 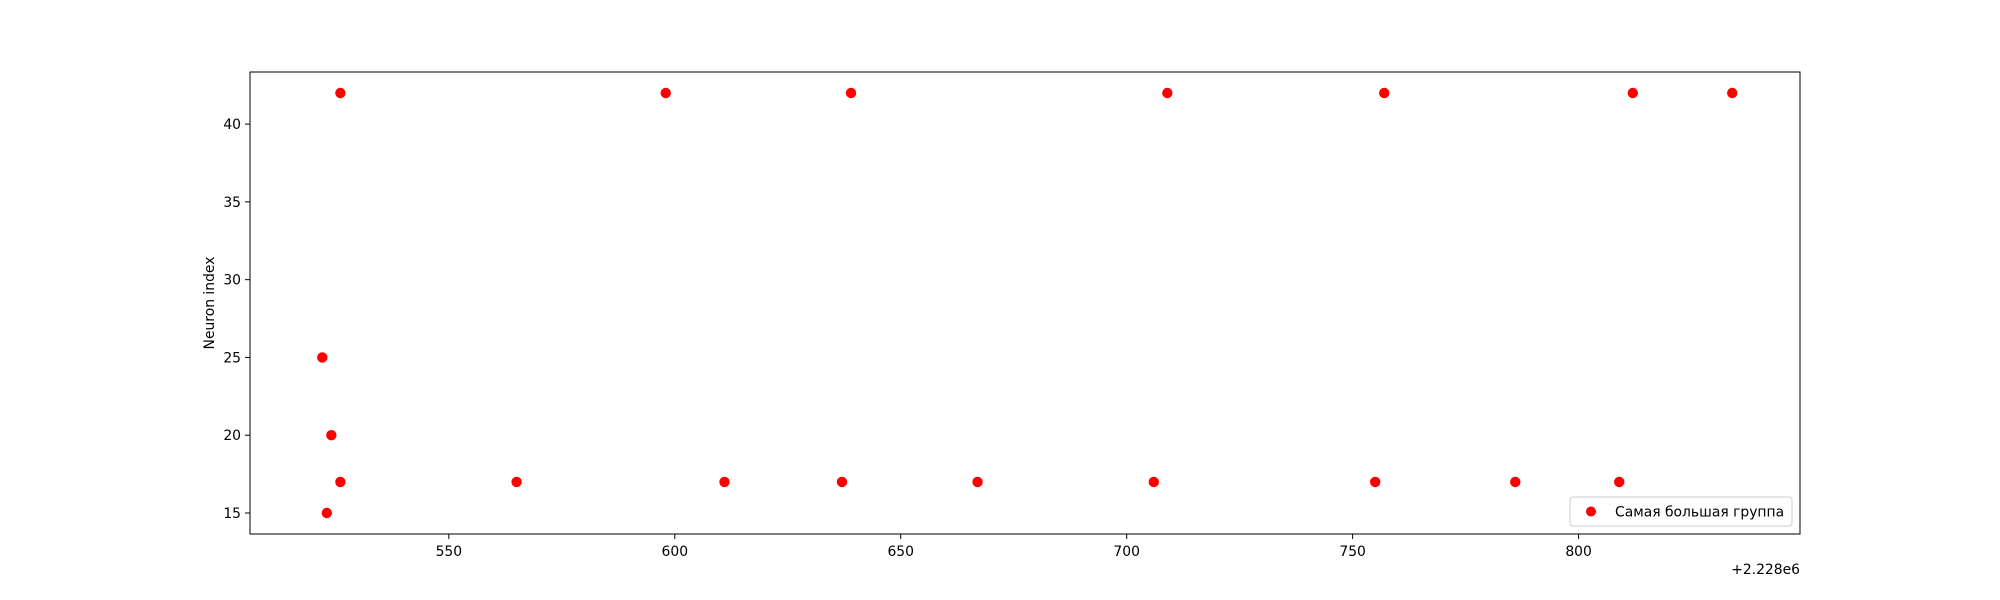 What do you see at coordinates (1591, 511) in the screenshot?
I see `legend-marker` at bounding box center [1591, 511].